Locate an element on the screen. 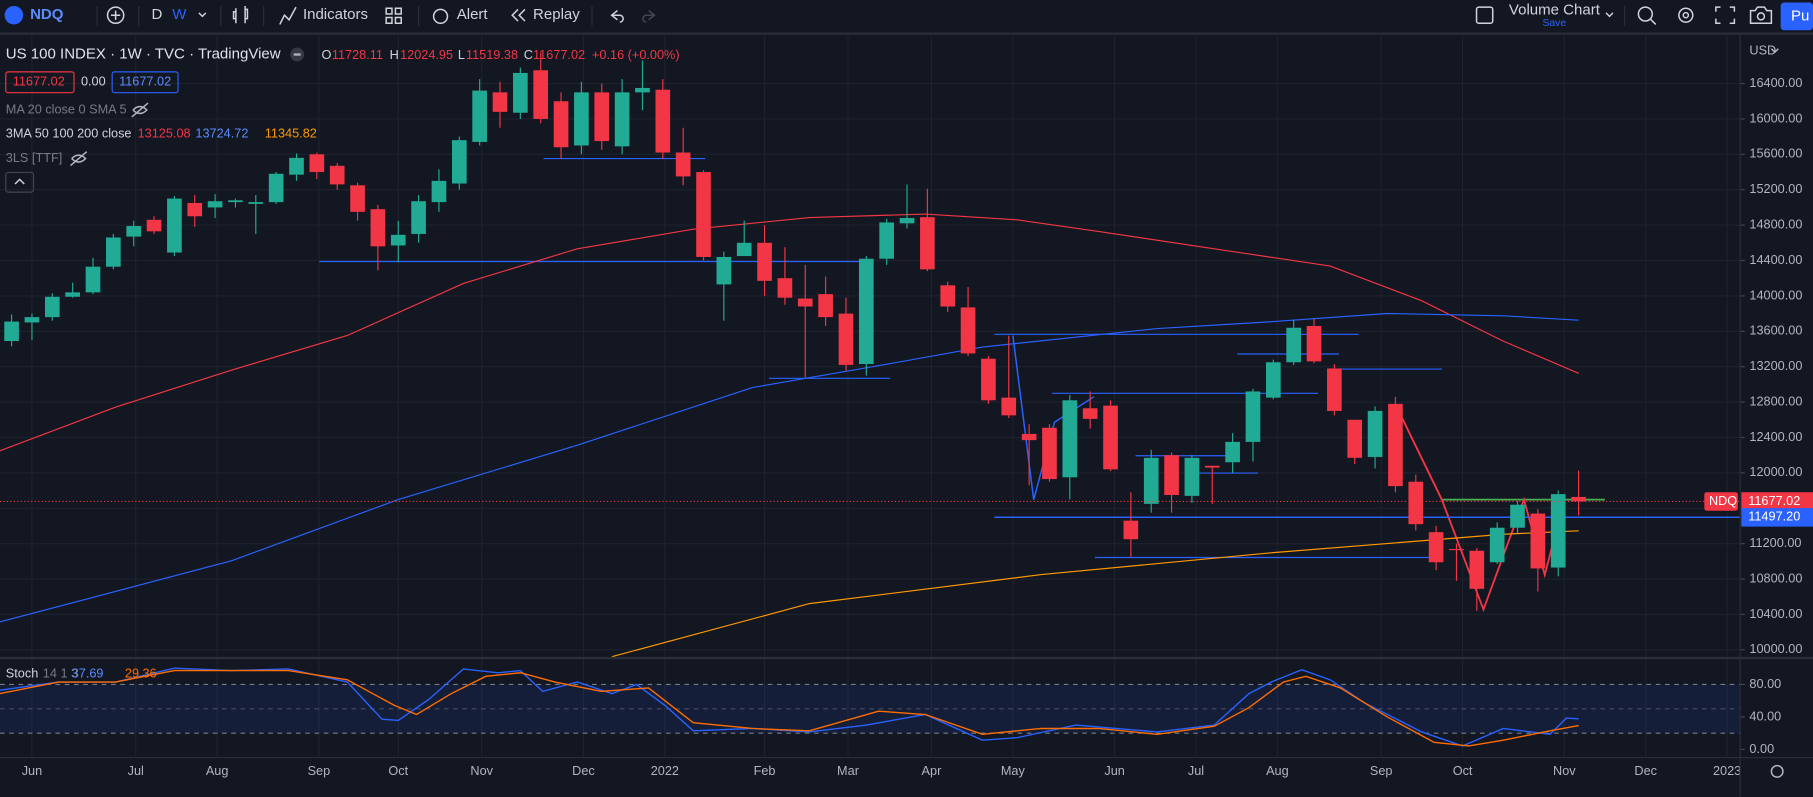 The image size is (1813, 797). layout-status: Save is located at coordinates (1554, 23).